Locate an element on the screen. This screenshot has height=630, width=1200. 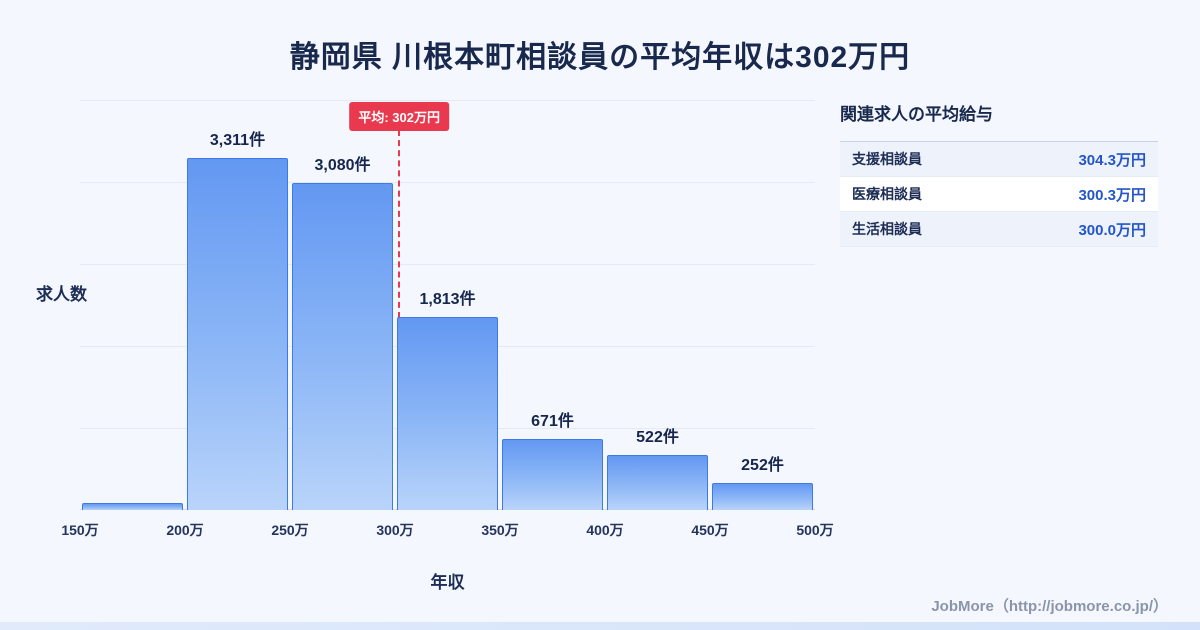
x-axis-tick-label: 300万 is located at coordinates (395, 530).